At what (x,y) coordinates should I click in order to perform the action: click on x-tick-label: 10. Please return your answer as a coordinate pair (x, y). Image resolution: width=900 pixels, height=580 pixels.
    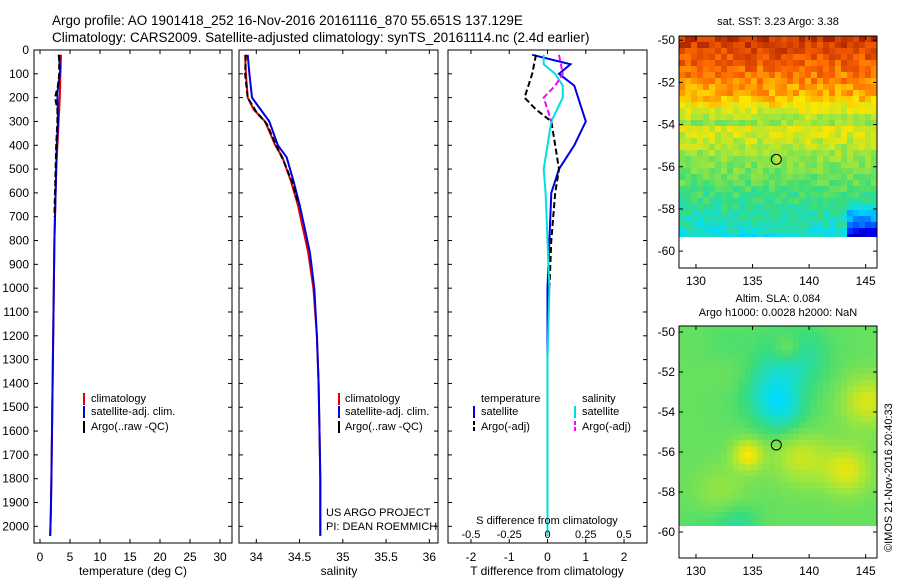
    Looking at the image, I should click on (100, 557).